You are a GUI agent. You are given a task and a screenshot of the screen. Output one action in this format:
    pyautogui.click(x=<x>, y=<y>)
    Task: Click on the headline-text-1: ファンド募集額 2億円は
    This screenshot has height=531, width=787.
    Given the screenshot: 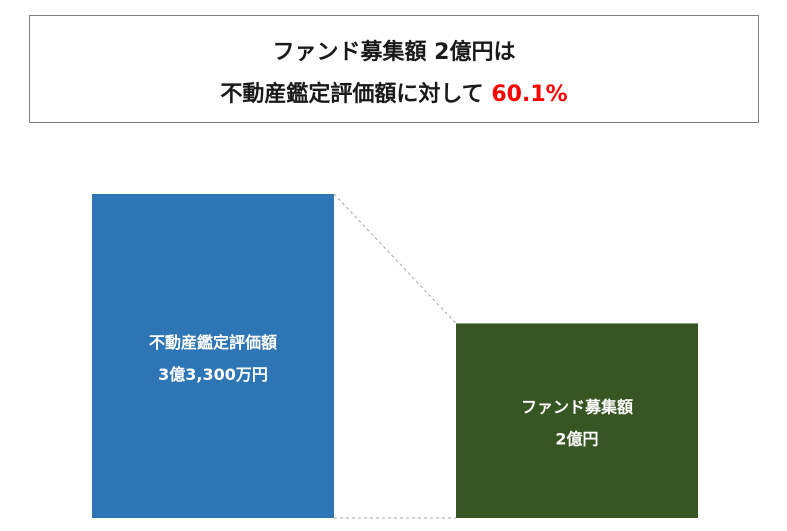 What is the action you would take?
    pyautogui.click(x=394, y=52)
    